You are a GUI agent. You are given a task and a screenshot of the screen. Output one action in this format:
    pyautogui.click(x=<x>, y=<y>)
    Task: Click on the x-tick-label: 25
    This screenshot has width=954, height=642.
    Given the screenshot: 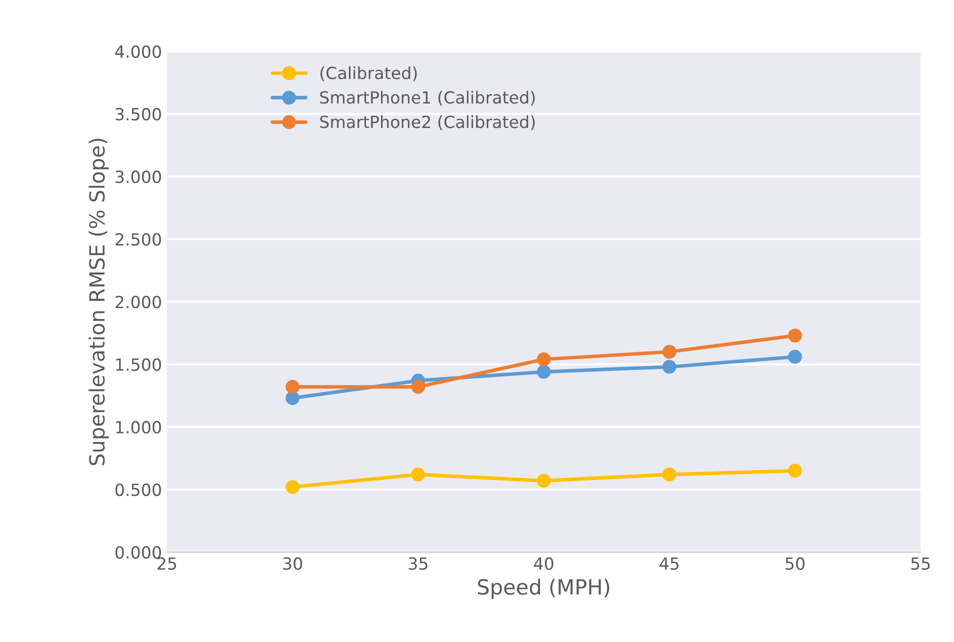 What is the action you would take?
    pyautogui.click(x=167, y=563)
    